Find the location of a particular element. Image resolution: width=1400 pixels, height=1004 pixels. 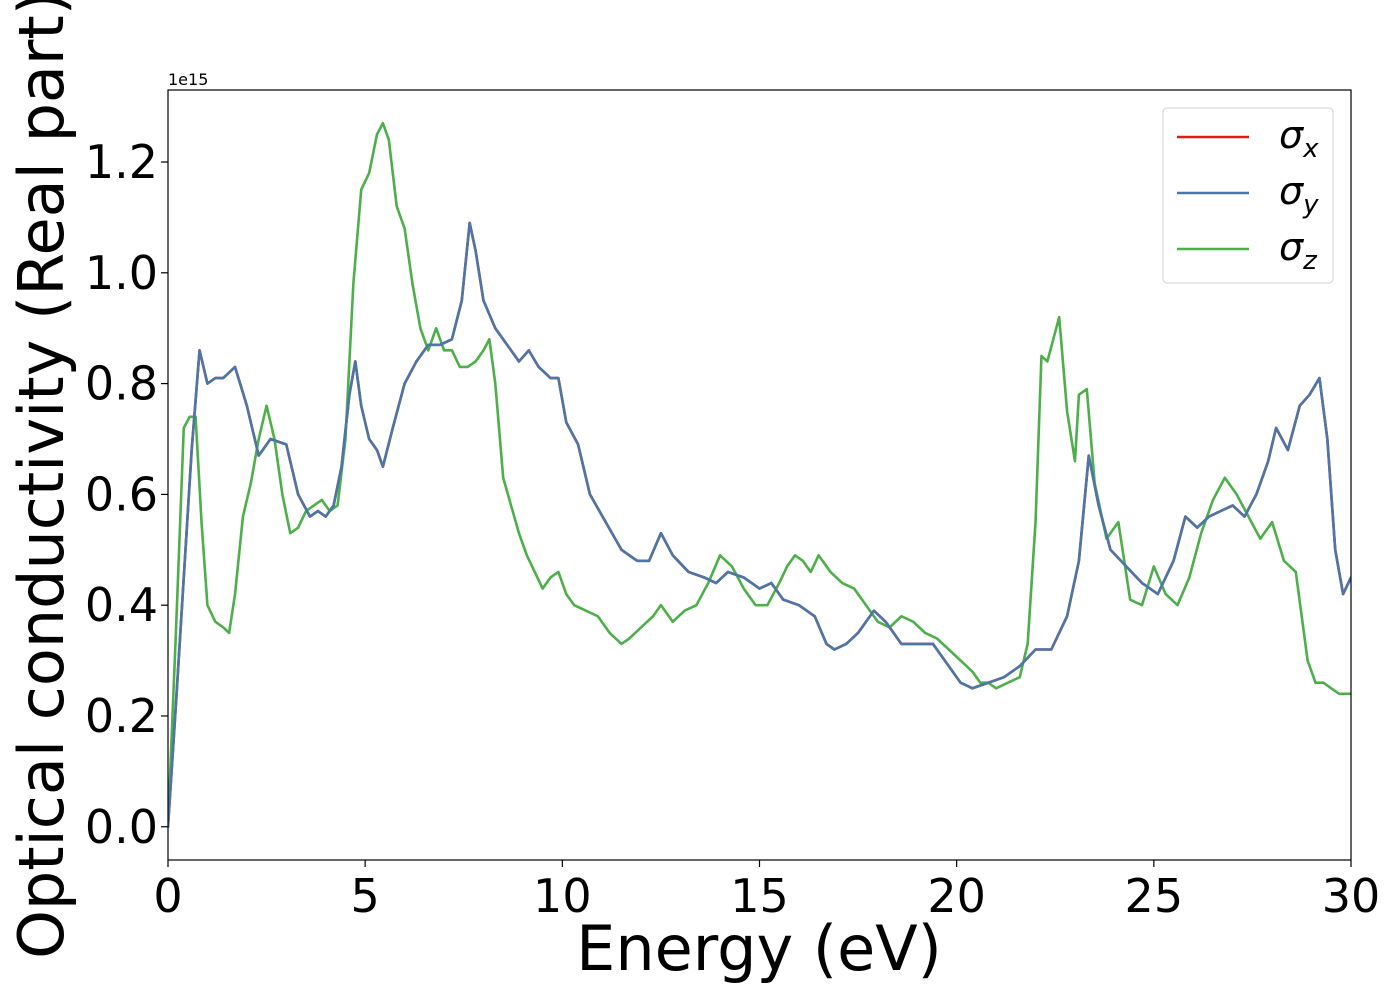

x-axis-label: Energy (eV) is located at coordinates (759, 948).